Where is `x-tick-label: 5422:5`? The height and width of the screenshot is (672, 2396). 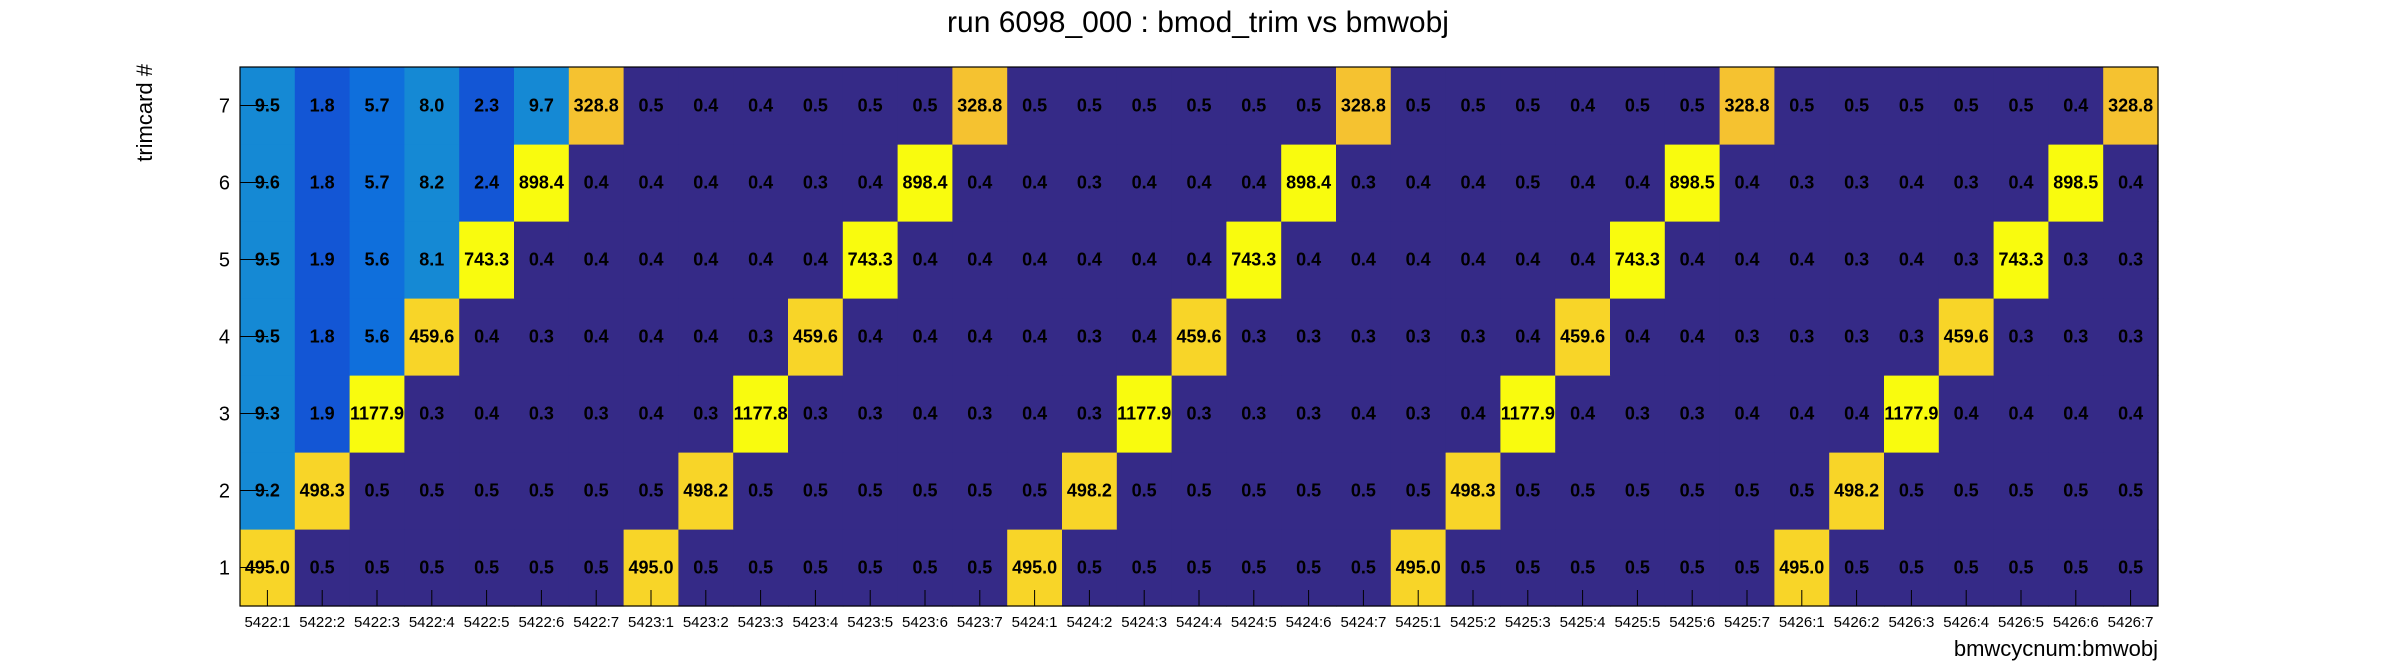 x-tick-label: 5422:5 is located at coordinates (487, 622).